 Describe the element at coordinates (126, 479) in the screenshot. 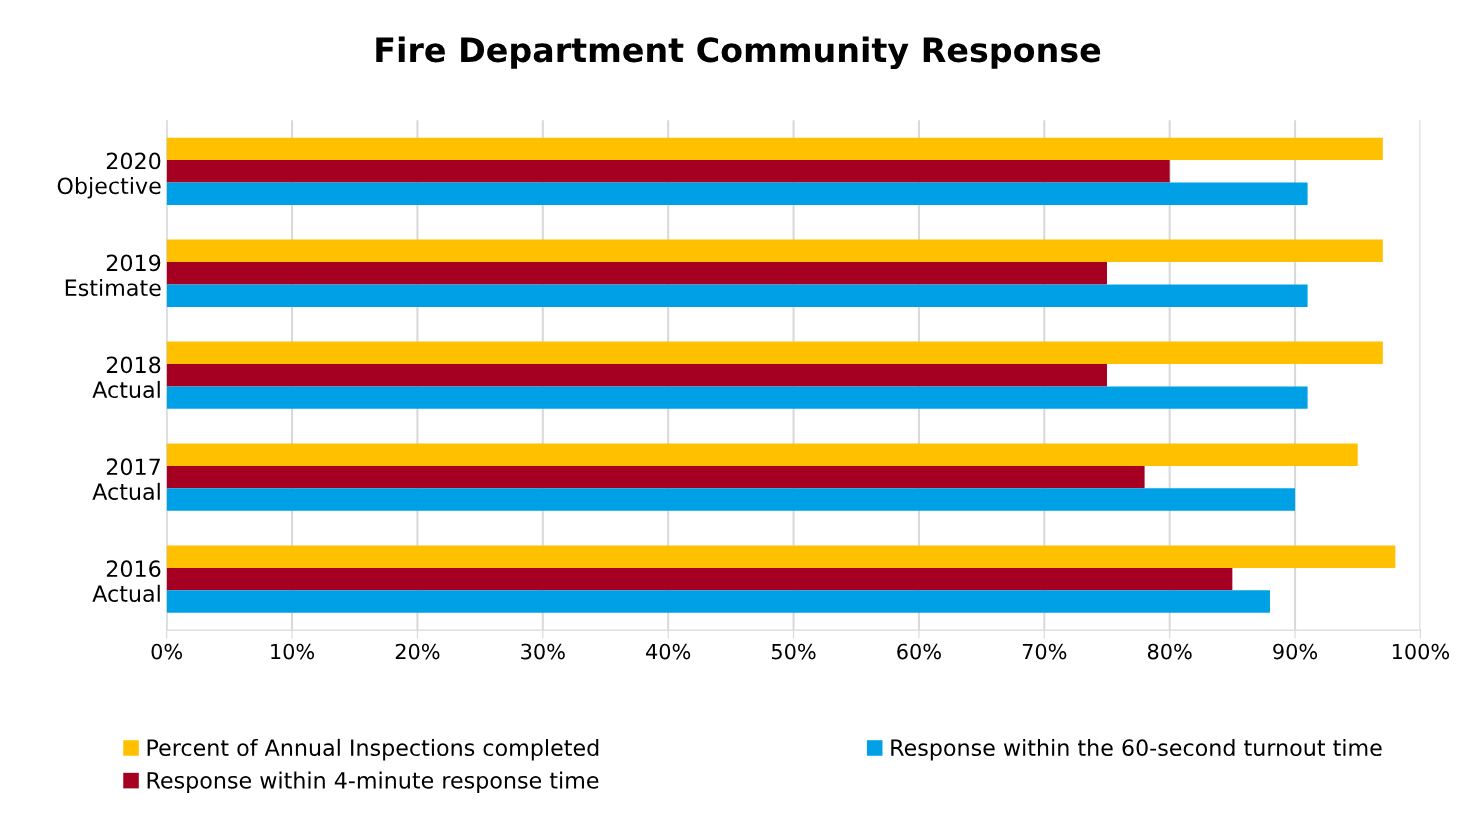

I see `y-tick-label: 2017 Actual` at that location.